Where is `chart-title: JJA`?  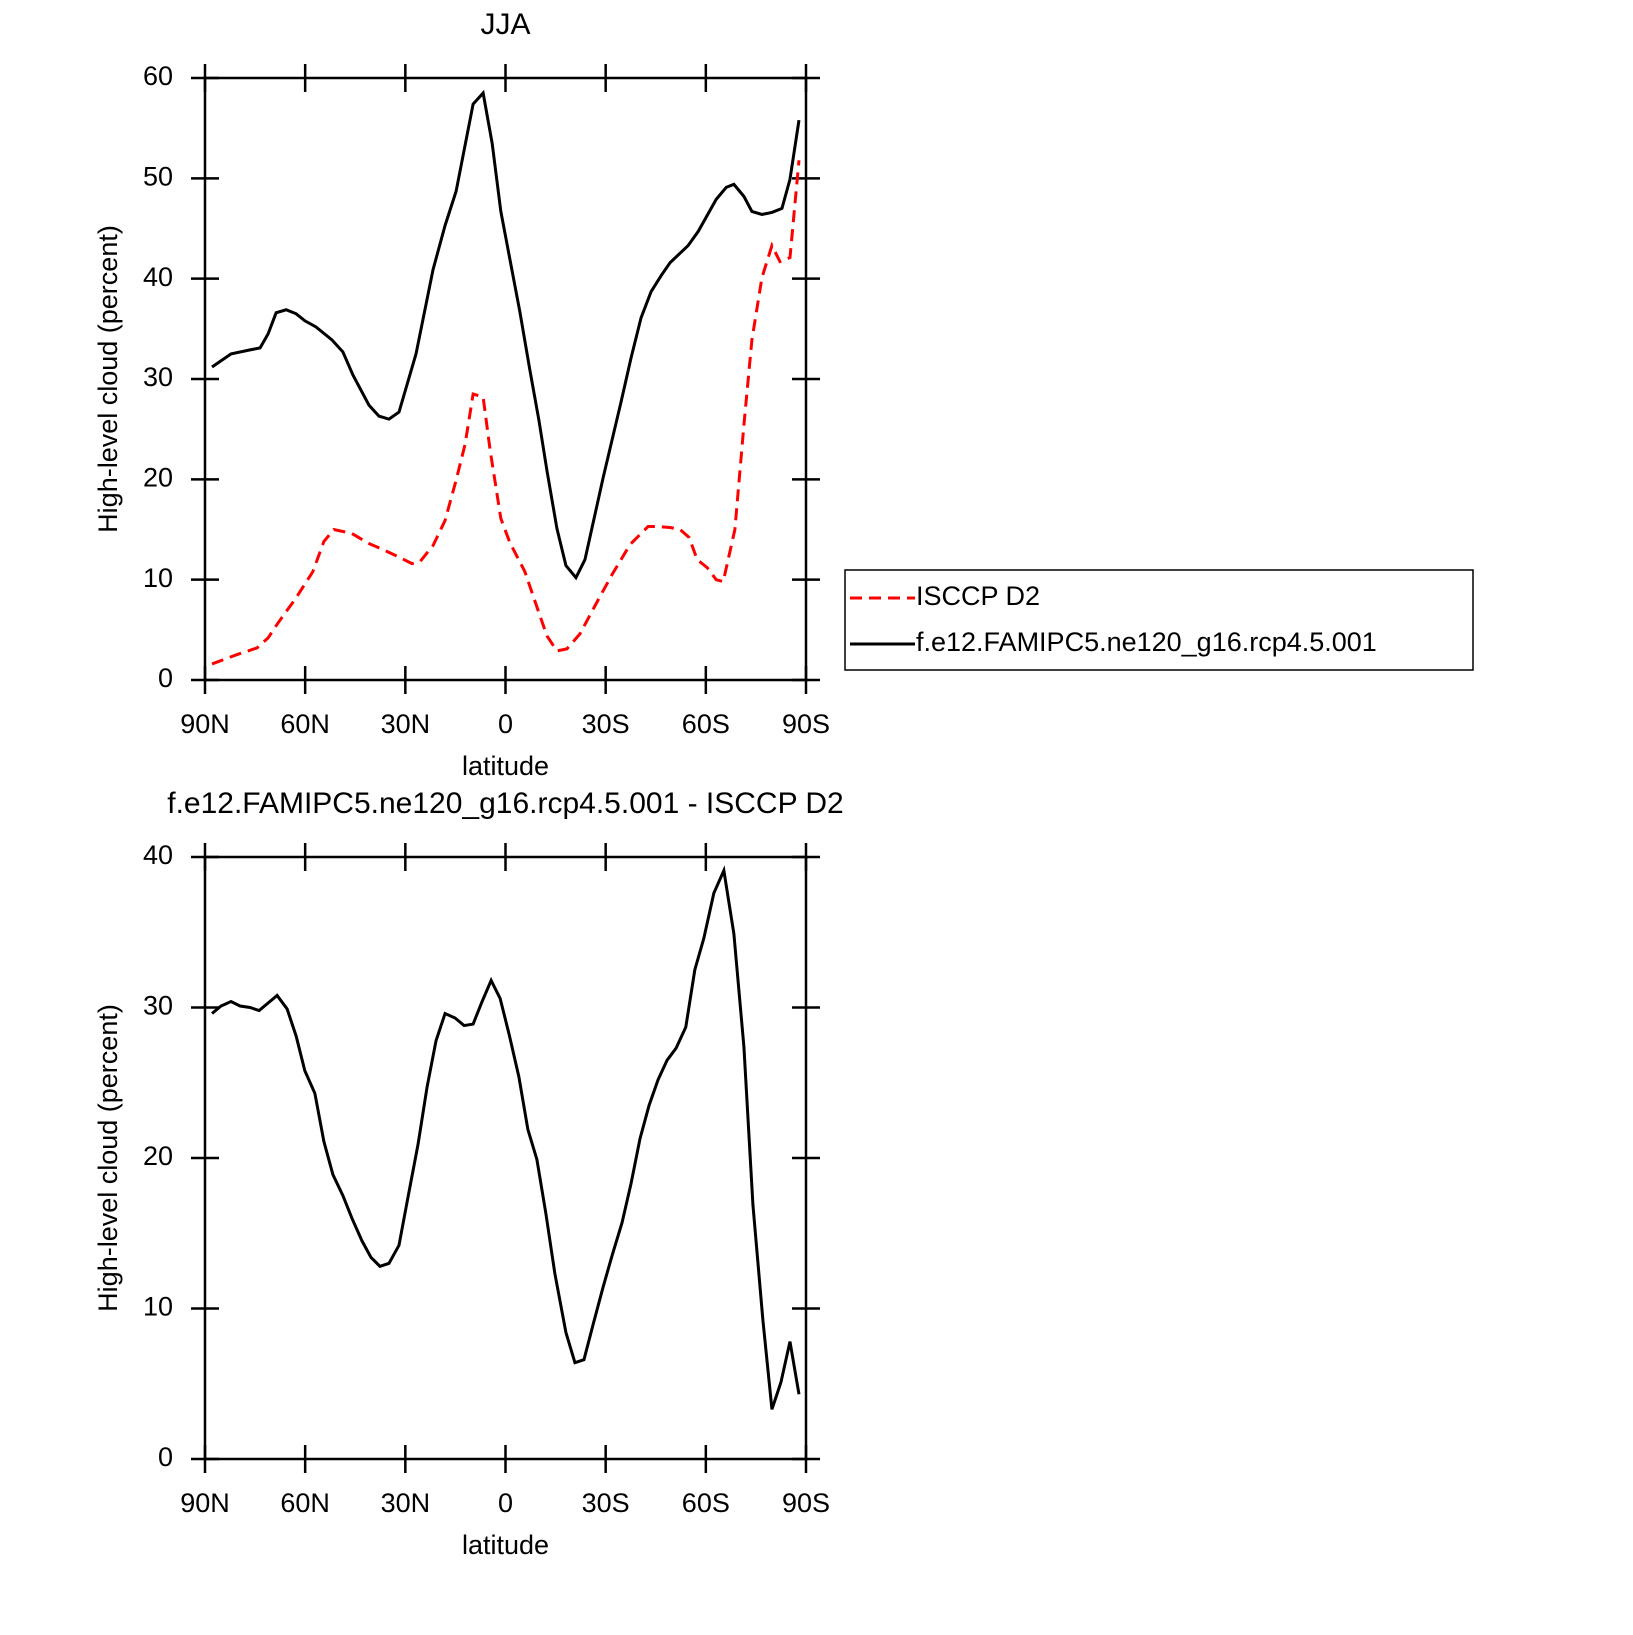 chart-title: JJA is located at coordinates (505, 24).